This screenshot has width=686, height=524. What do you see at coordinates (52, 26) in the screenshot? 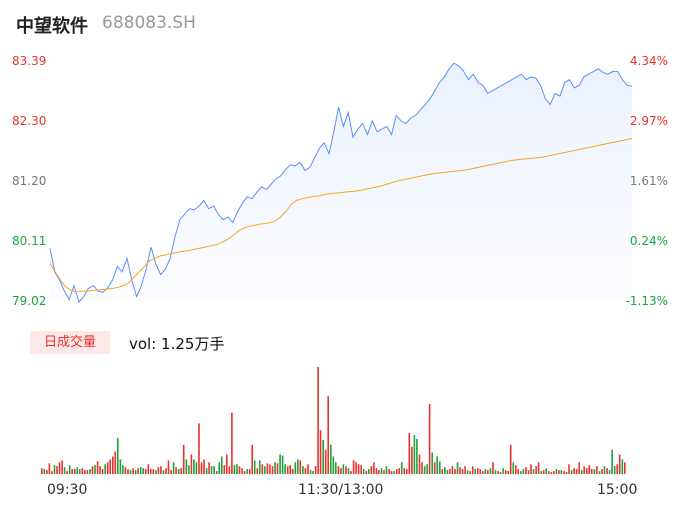
I see `stock-name: 中望软件` at bounding box center [52, 26].